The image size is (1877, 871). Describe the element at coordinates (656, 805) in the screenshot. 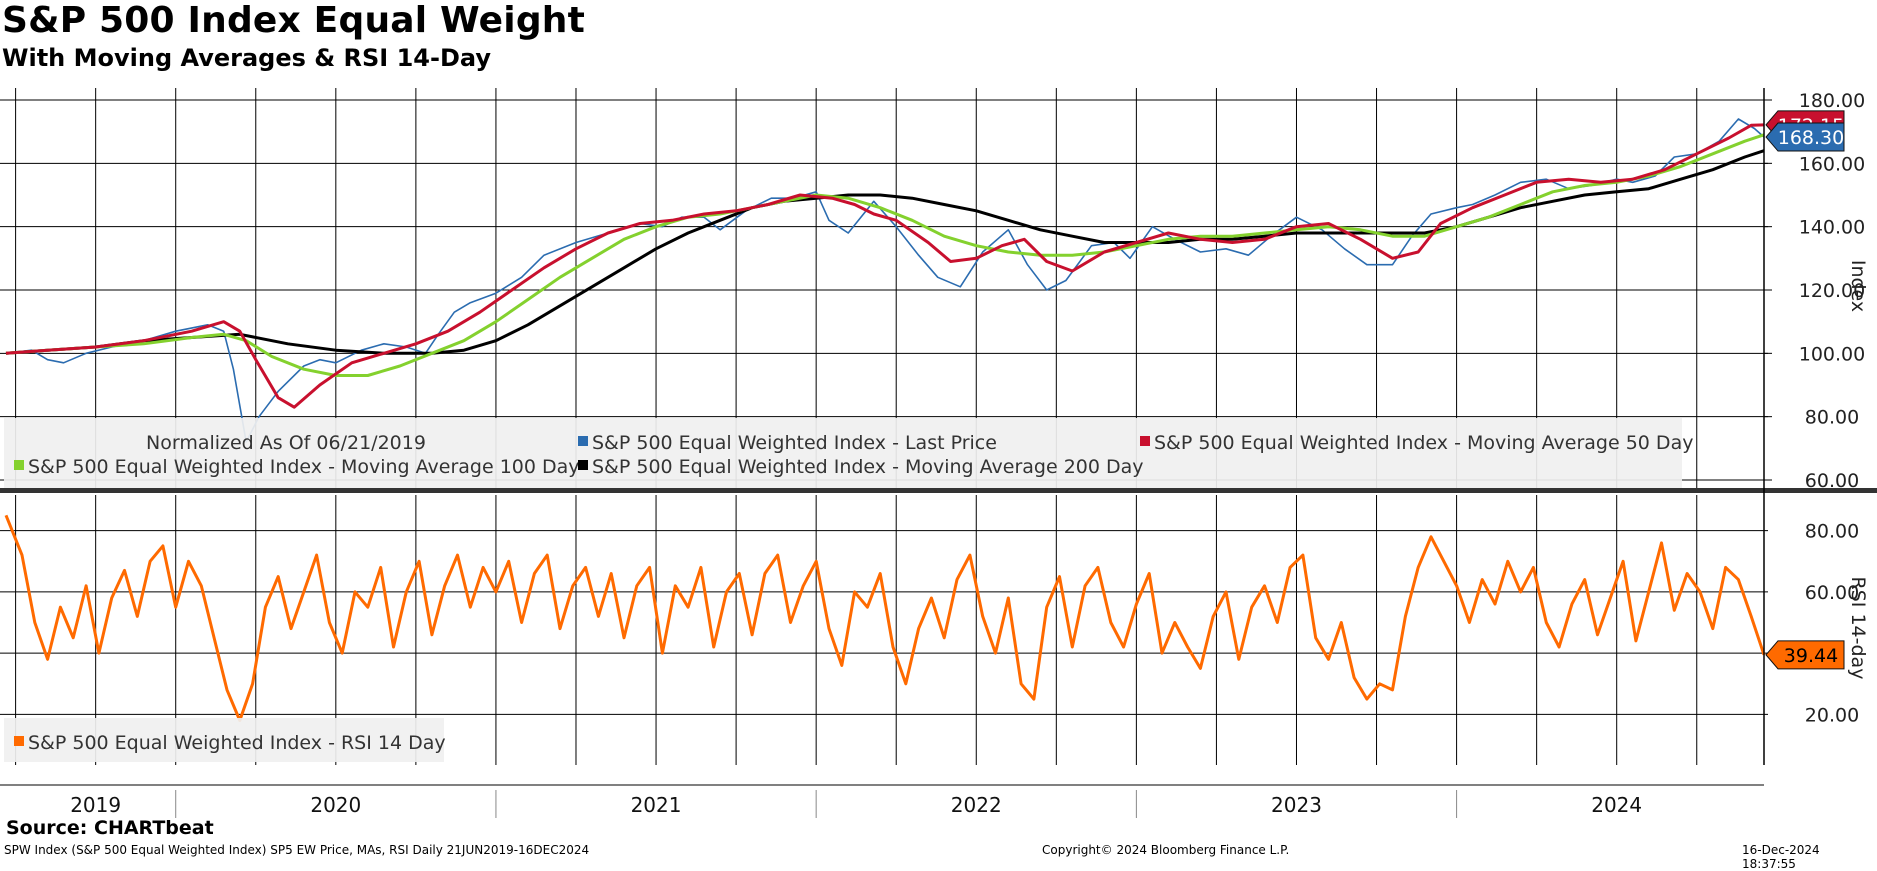

I see `x-tick-label-year: 2021` at that location.